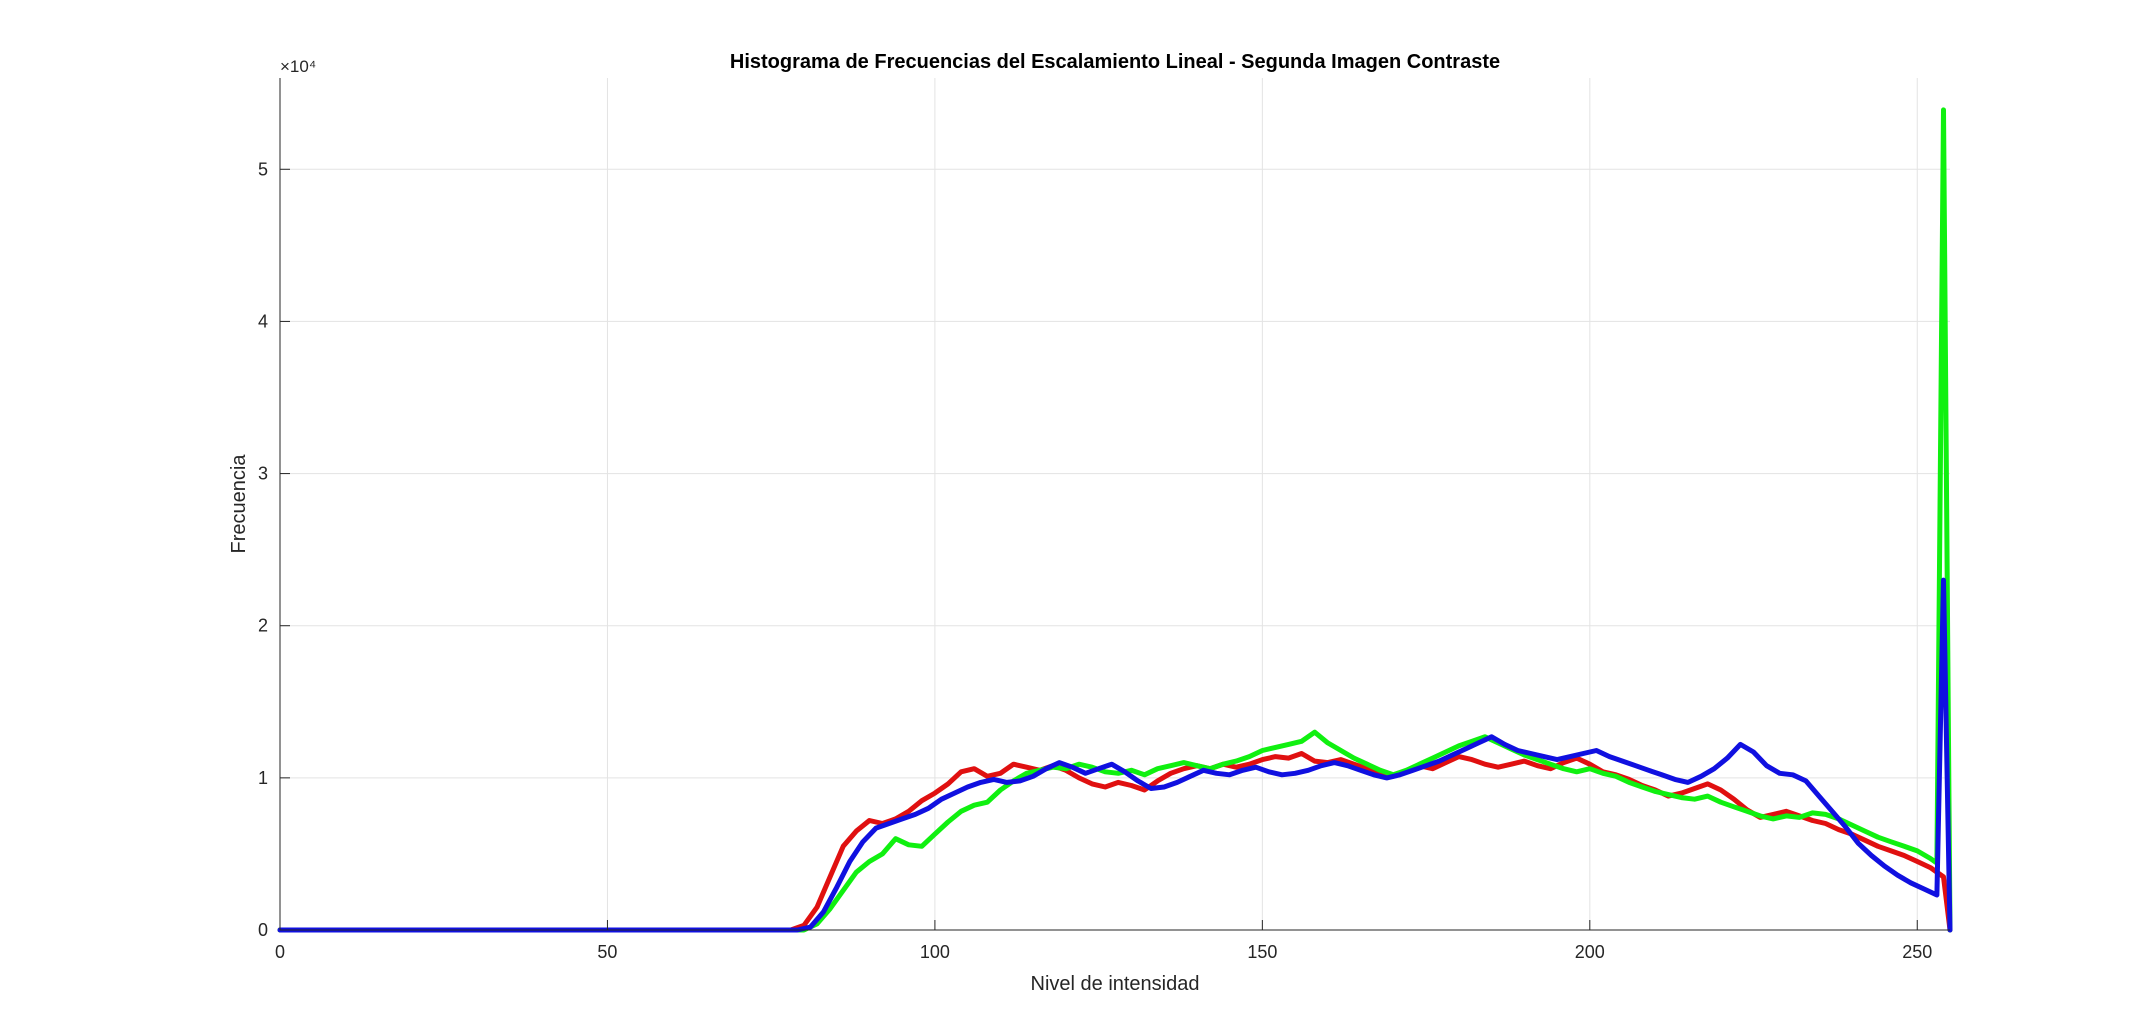 Image resolution: width=2134 pixels, height=1033 pixels. I want to click on x-tick-label: 100, so click(935, 952).